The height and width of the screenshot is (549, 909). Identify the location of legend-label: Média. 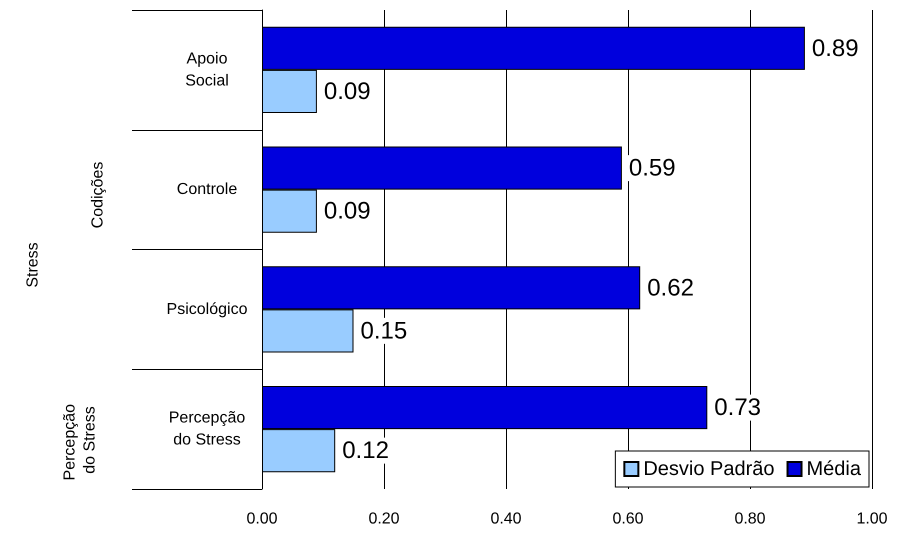
(834, 469).